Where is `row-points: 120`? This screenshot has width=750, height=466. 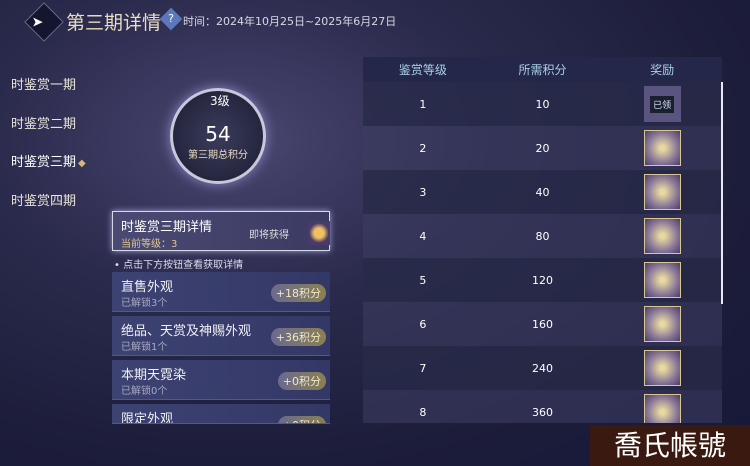 row-points: 120 is located at coordinates (542, 280).